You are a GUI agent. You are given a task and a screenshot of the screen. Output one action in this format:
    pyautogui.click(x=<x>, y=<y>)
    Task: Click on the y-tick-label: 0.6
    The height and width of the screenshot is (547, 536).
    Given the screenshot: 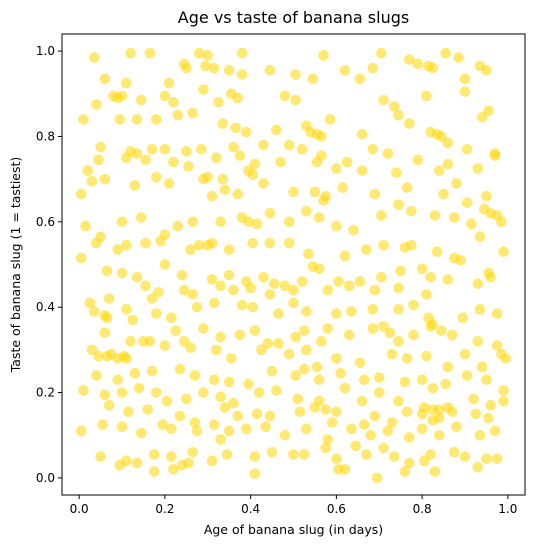 What is the action you would take?
    pyautogui.click(x=45, y=222)
    